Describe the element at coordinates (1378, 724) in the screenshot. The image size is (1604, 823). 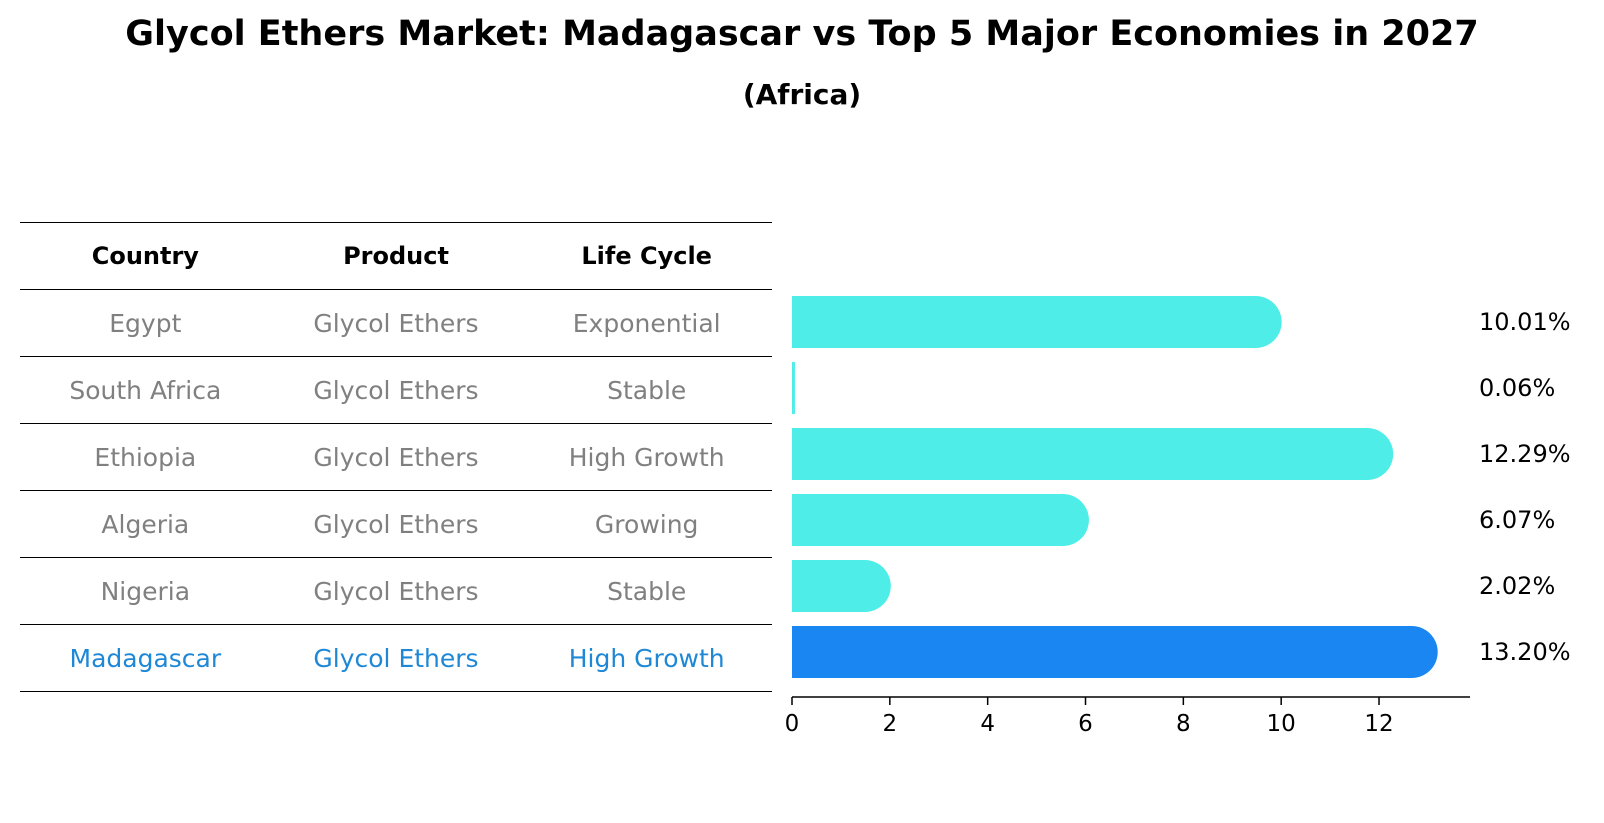
I see `x-tick-label: 12` at that location.